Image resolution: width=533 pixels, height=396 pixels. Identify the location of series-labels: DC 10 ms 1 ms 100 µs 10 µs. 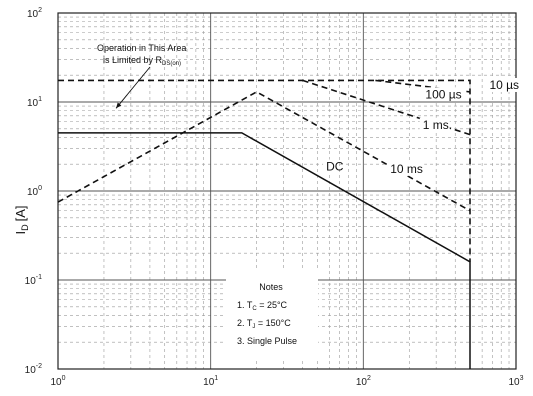
(423, 126).